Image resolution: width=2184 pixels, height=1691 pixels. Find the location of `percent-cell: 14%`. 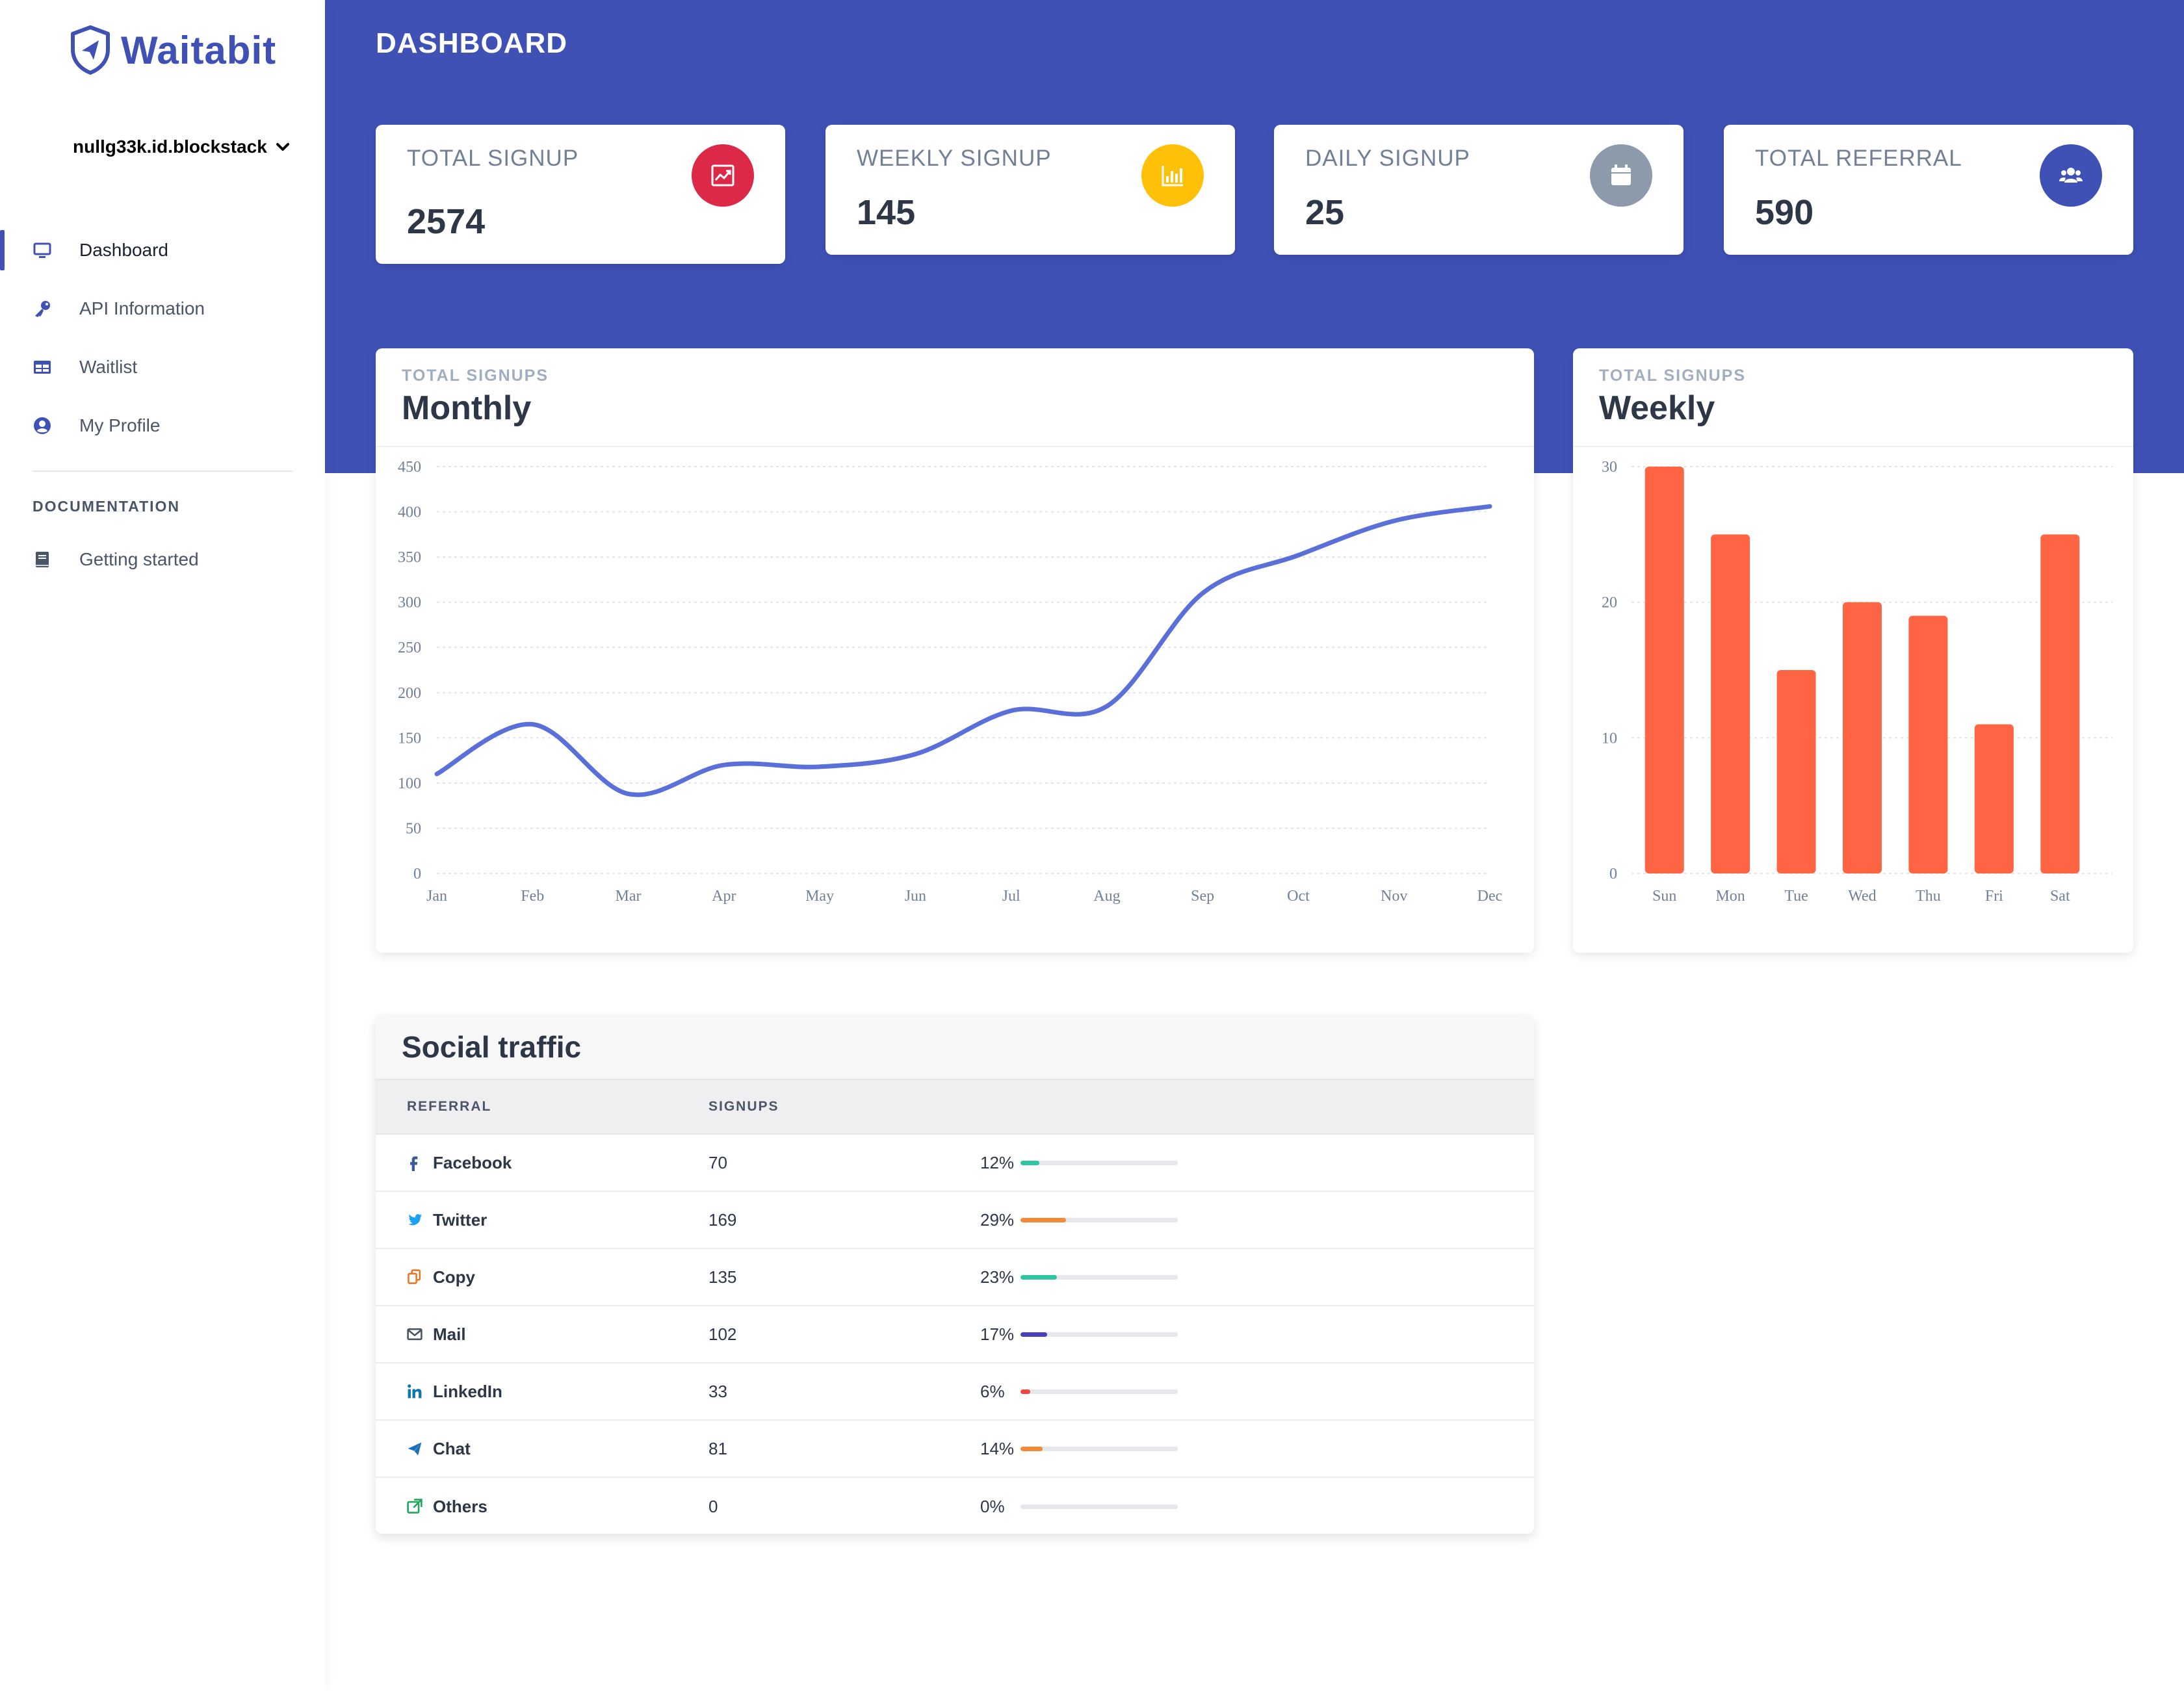

percent-cell: 14% is located at coordinates (1079, 1449).